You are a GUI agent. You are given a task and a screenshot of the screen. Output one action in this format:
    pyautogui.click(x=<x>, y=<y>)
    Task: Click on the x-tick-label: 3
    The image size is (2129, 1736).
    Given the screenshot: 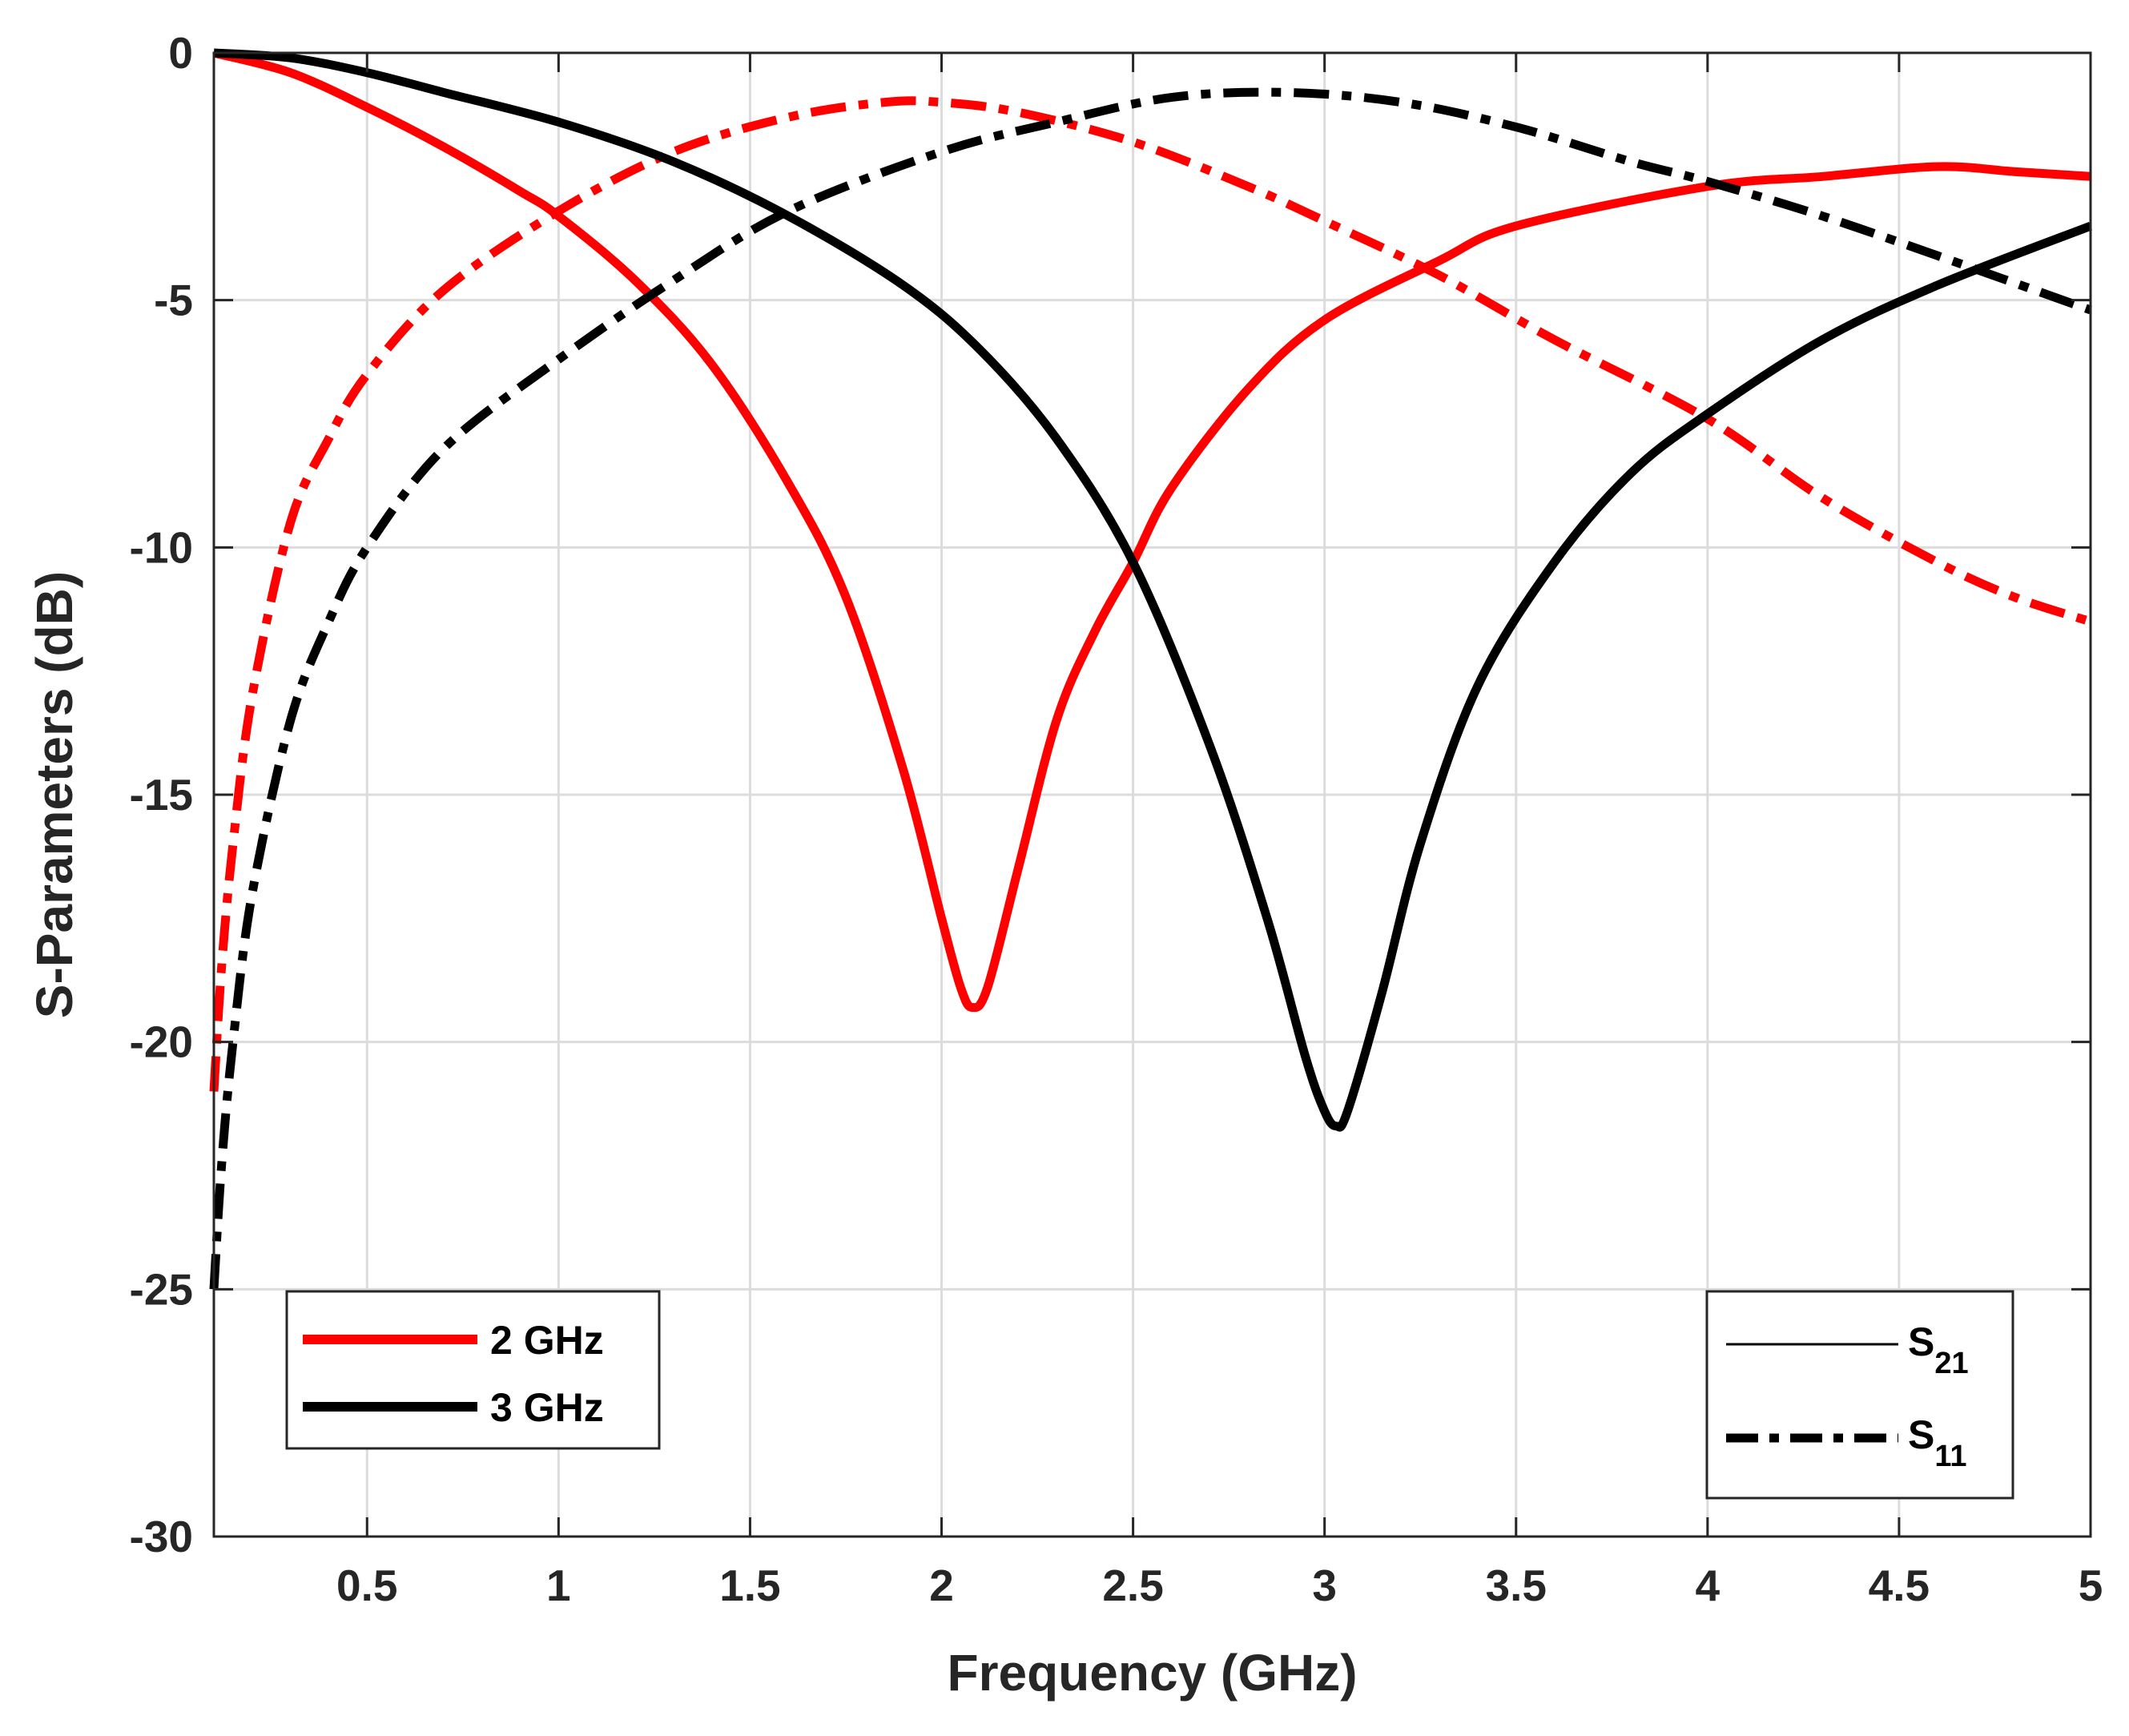 What is the action you would take?
    pyautogui.click(x=1324, y=1586)
    